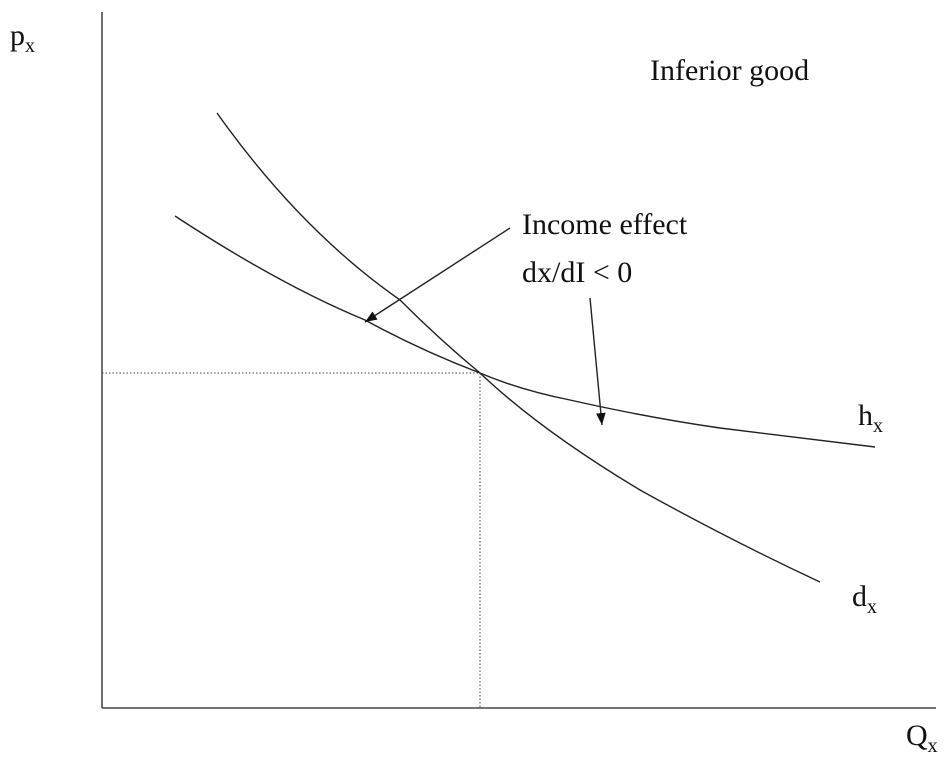 The image size is (948, 758). I want to click on x-axis-label: Qx, so click(922, 738).